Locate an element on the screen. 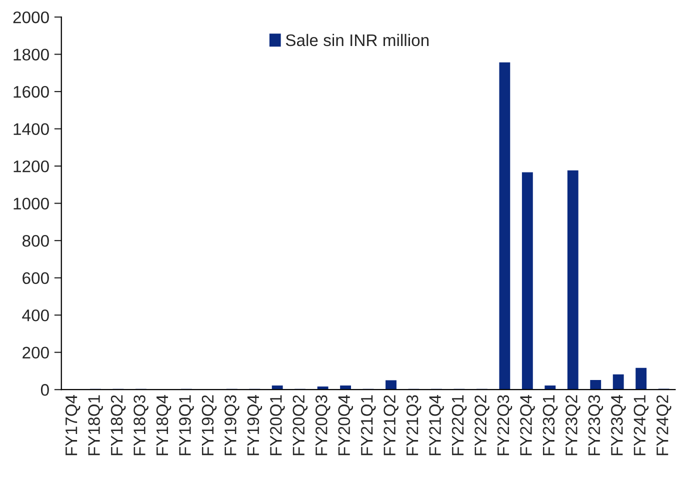  x-tick-label: FY20Q1 is located at coordinates (277, 425).